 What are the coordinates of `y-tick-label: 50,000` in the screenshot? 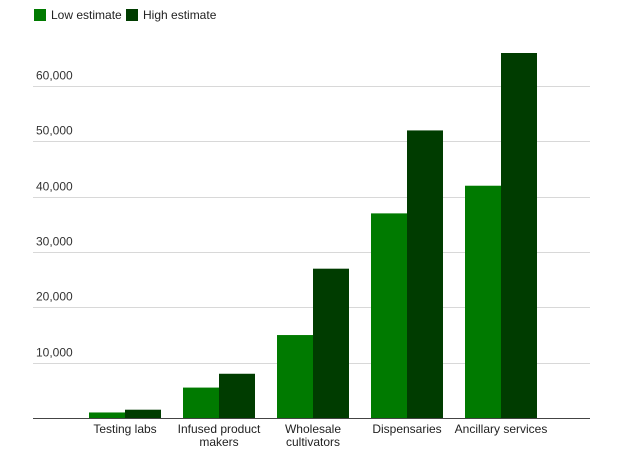 It's located at (54, 131).